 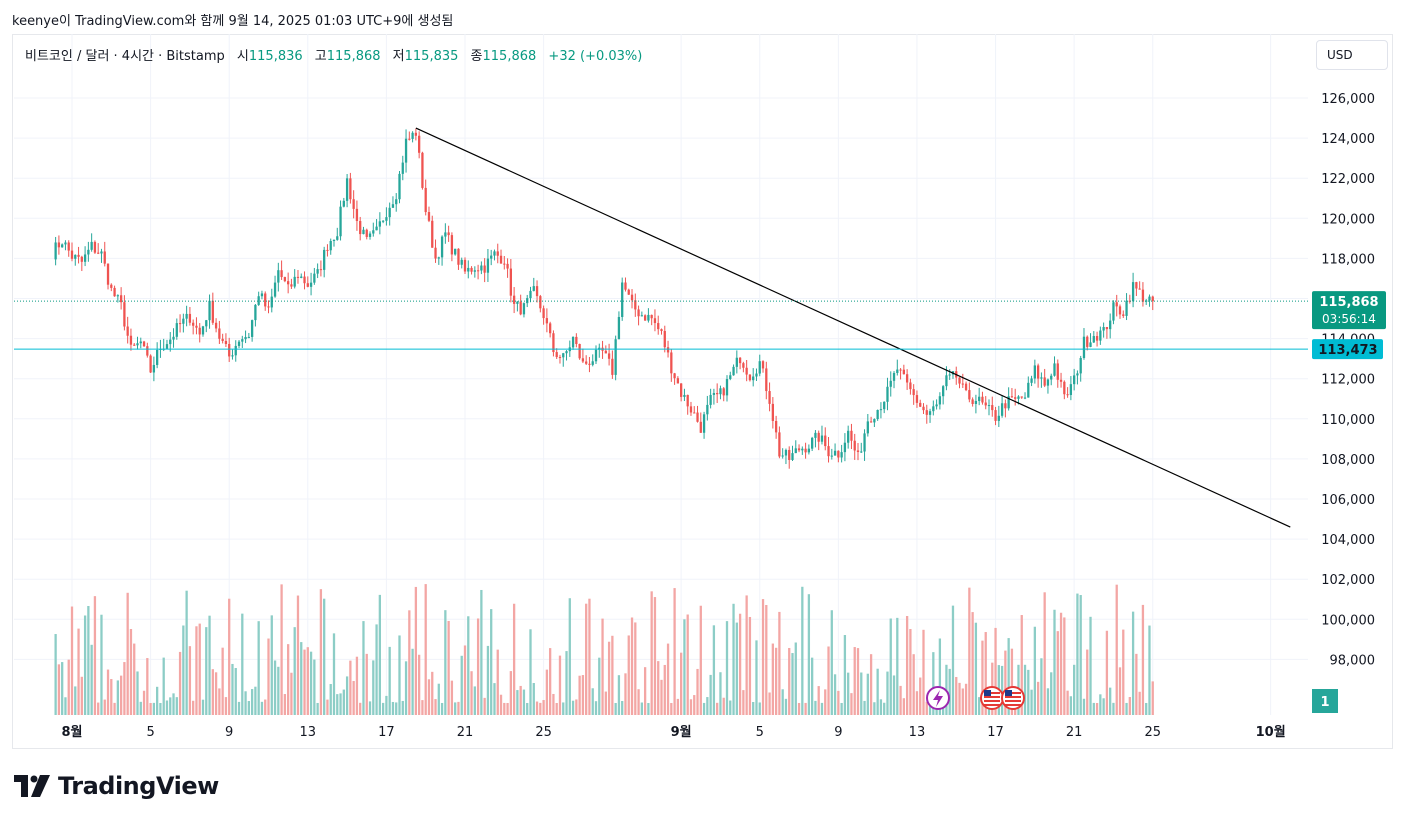 I want to click on x-tick-label: 8월, so click(x=71, y=732).